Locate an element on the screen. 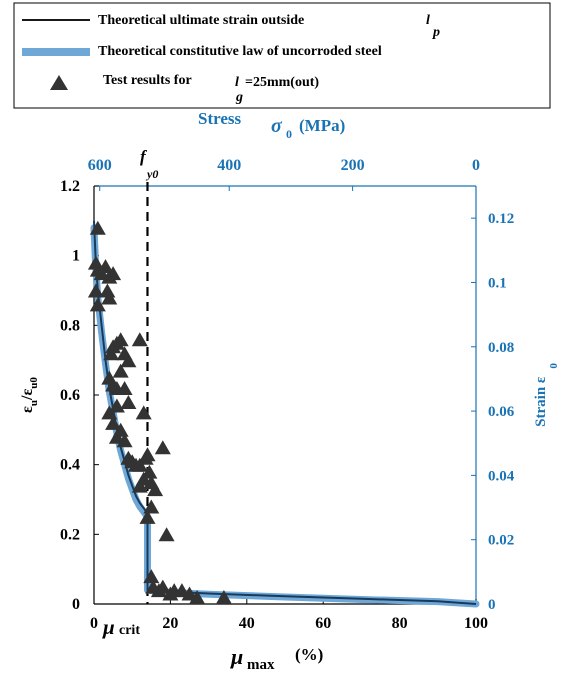  left-tick-label: 0.2 is located at coordinates (70, 534).